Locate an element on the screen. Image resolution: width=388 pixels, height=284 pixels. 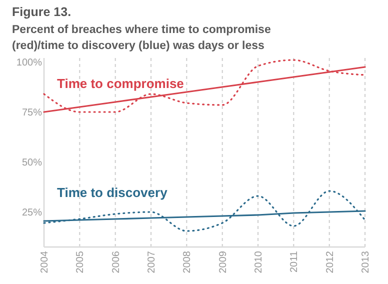
x-tick-label: 2005 is located at coordinates (80, 262).